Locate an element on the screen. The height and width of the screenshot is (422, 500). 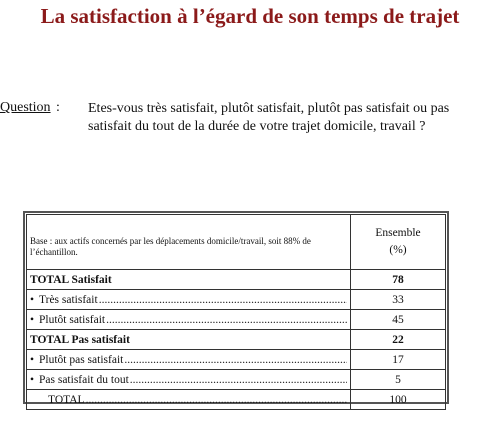
table-row-total: TOTAL 100 is located at coordinates (236, 399).